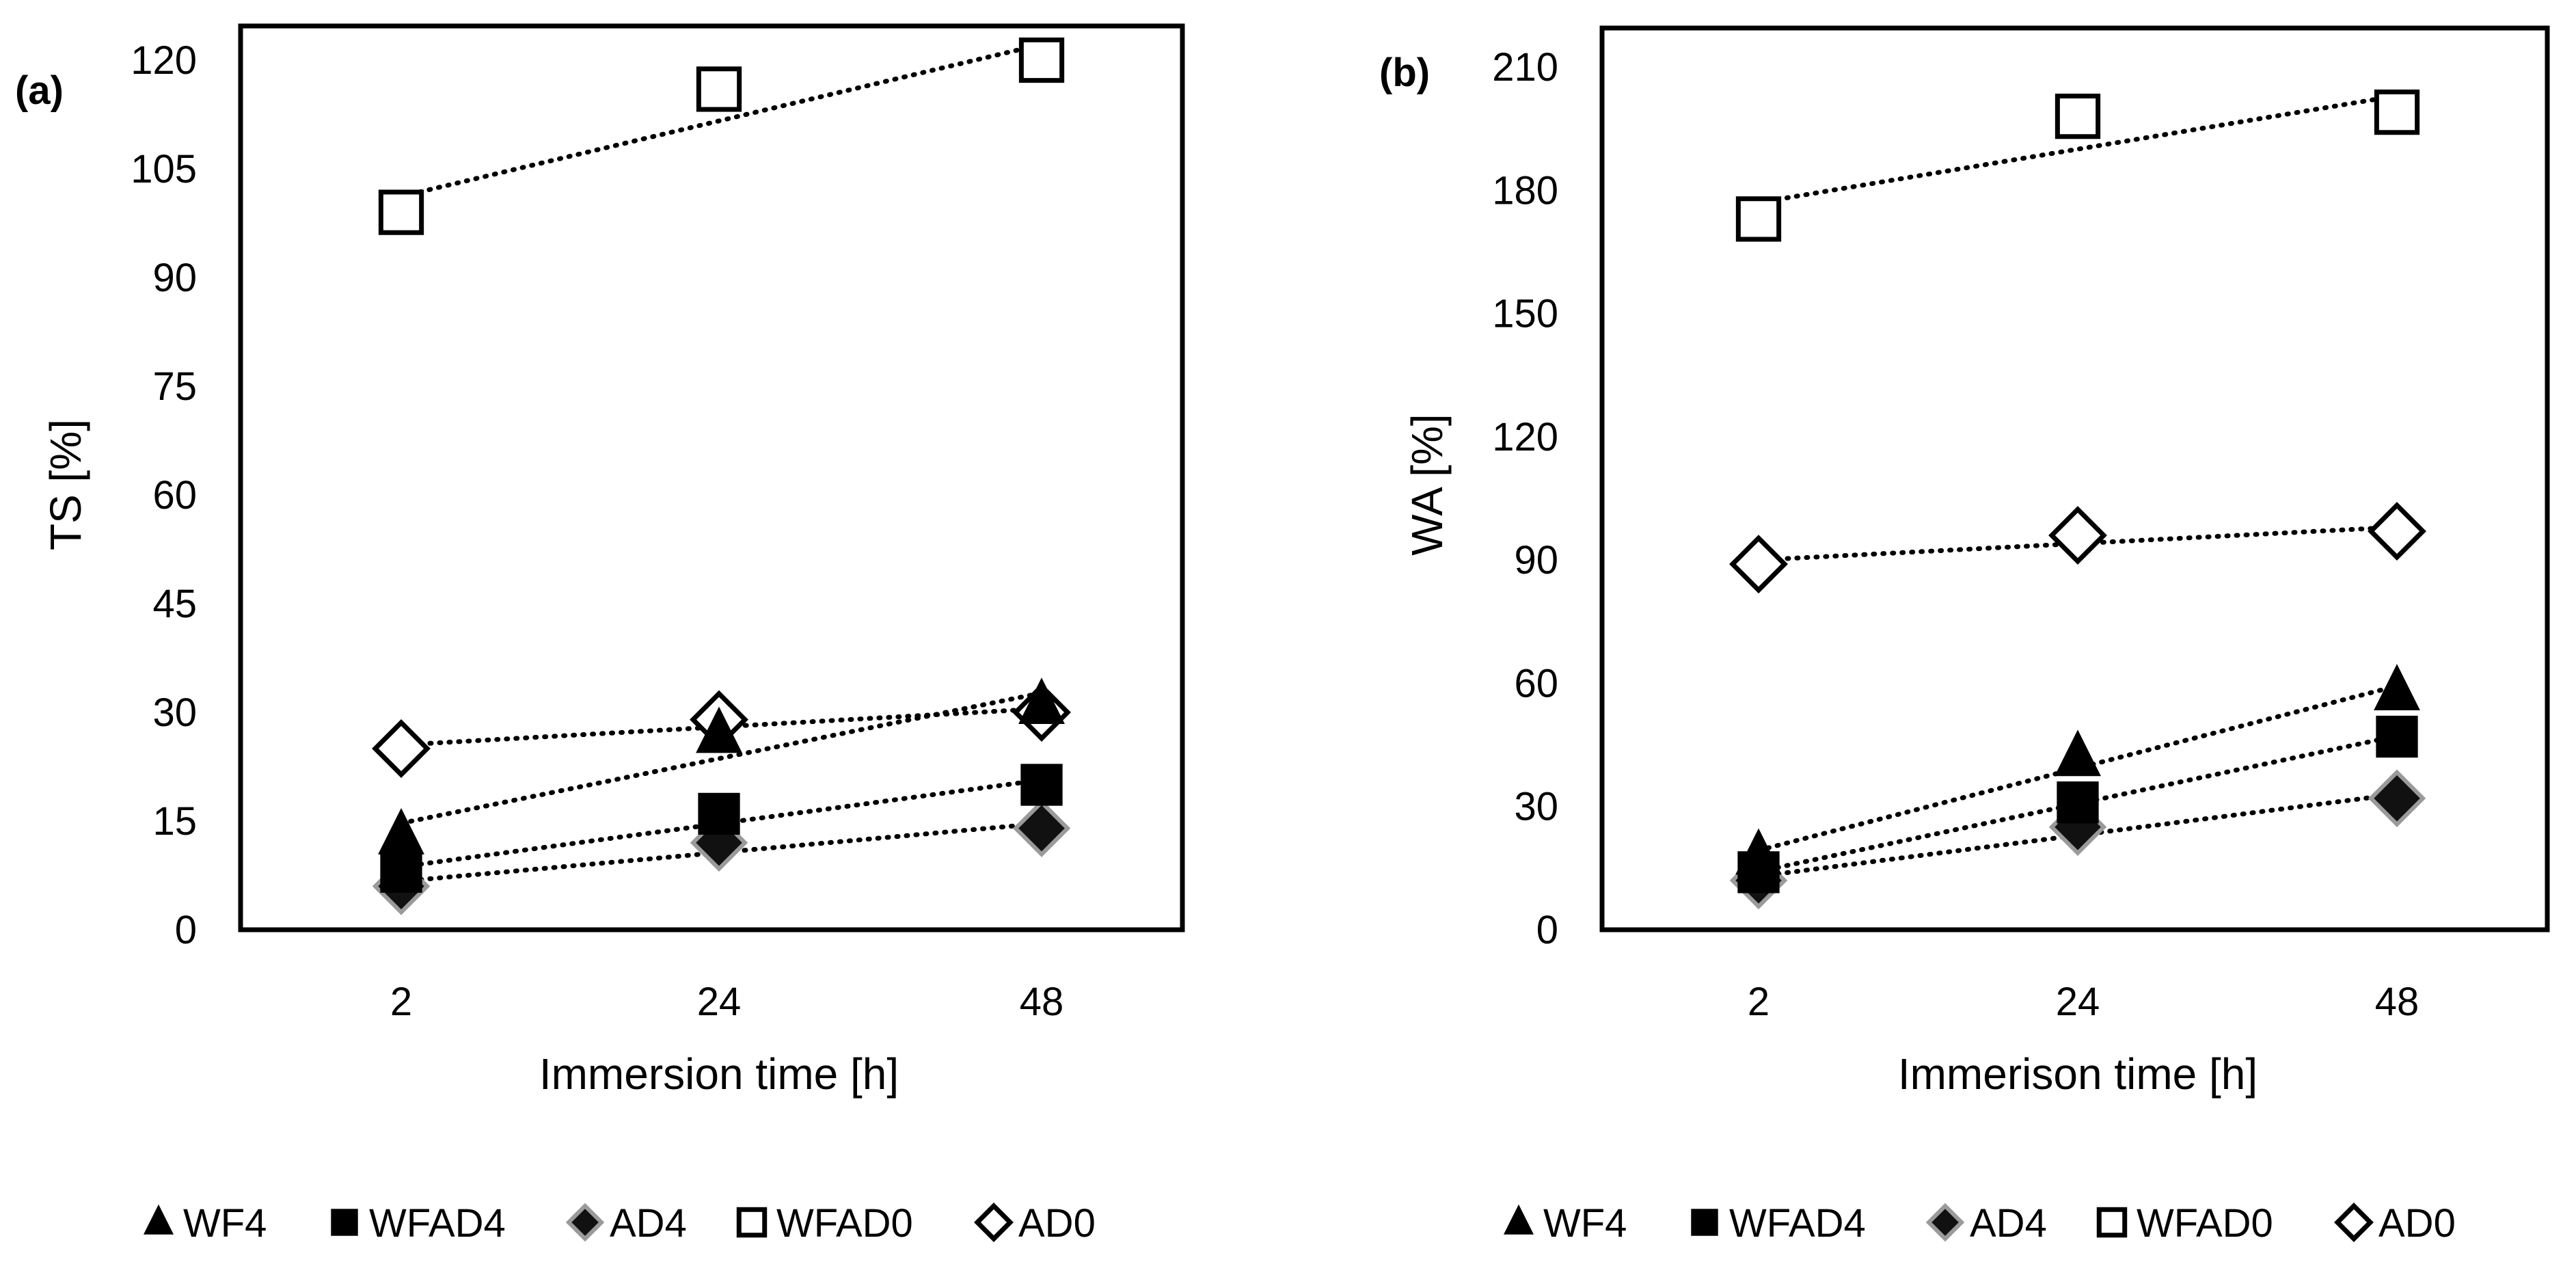 Image resolution: width=2576 pixels, height=1262 pixels. What do you see at coordinates (175, 712) in the screenshot?
I see `y-tick-label-a: 30` at bounding box center [175, 712].